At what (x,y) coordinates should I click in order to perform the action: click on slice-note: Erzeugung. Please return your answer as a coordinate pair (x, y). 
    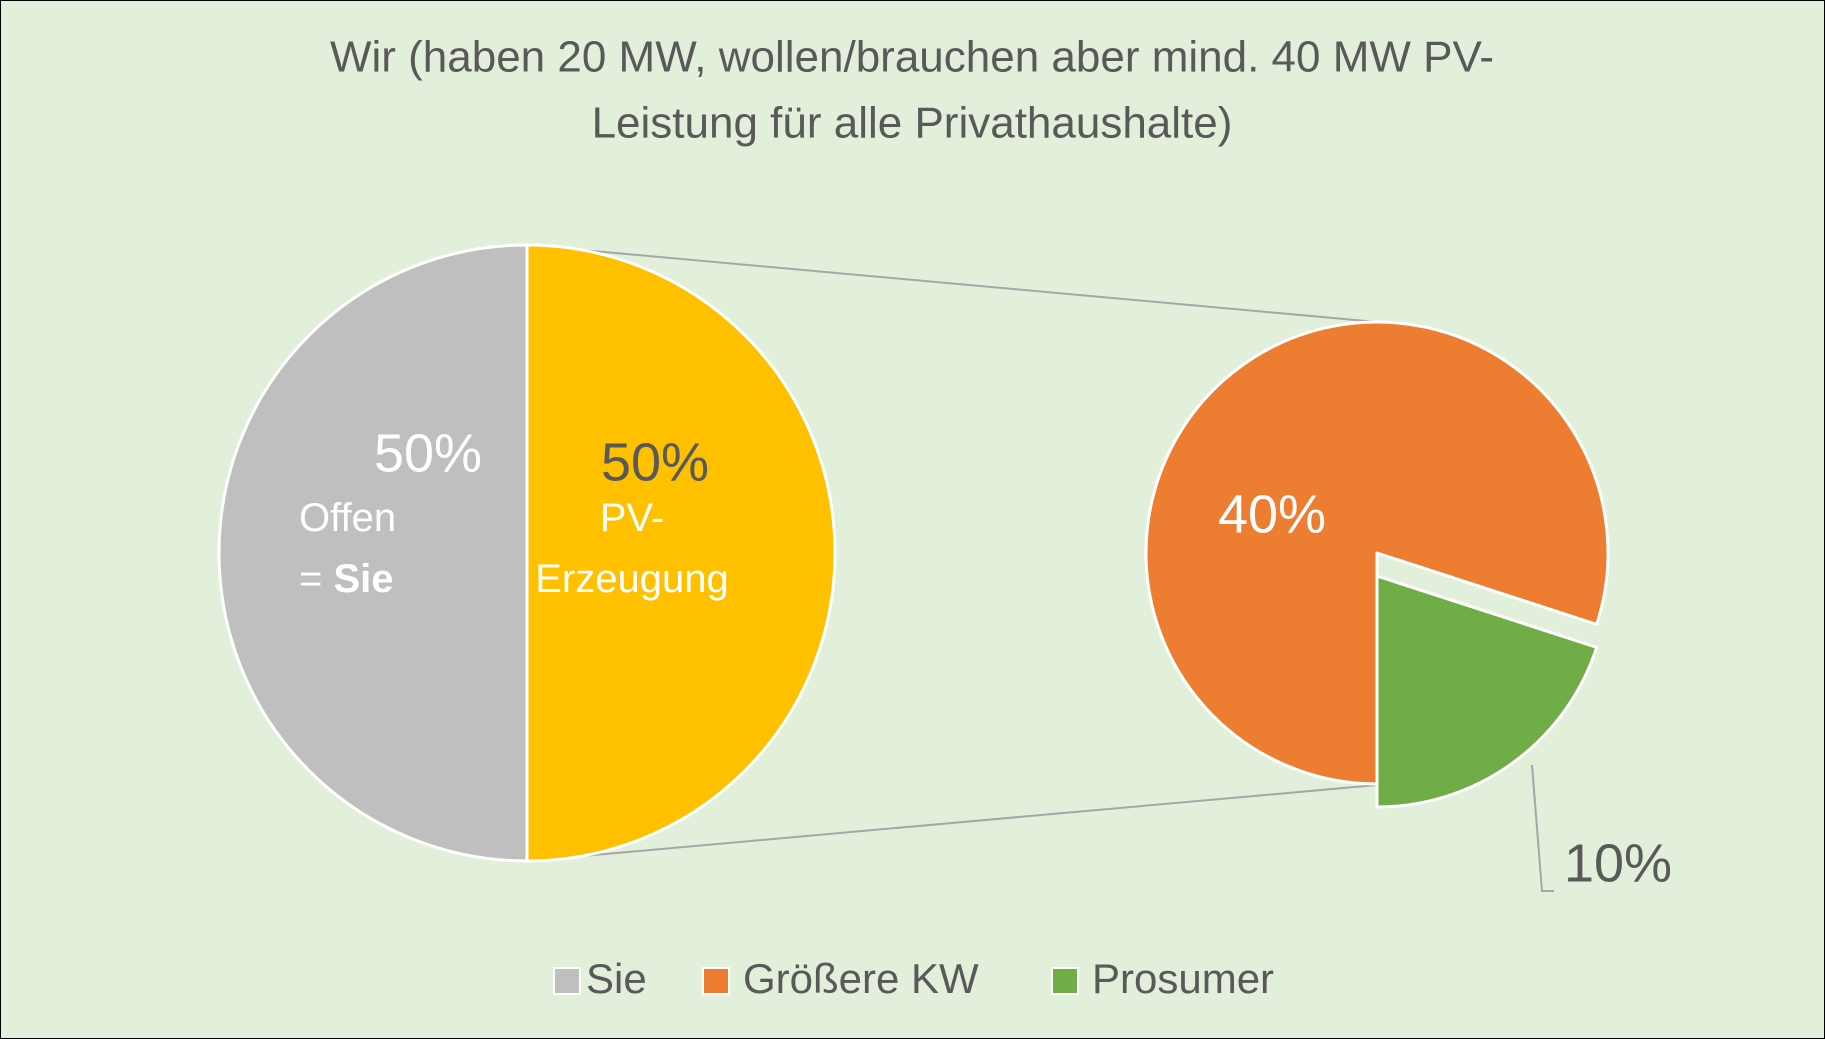
    Looking at the image, I should click on (631, 579).